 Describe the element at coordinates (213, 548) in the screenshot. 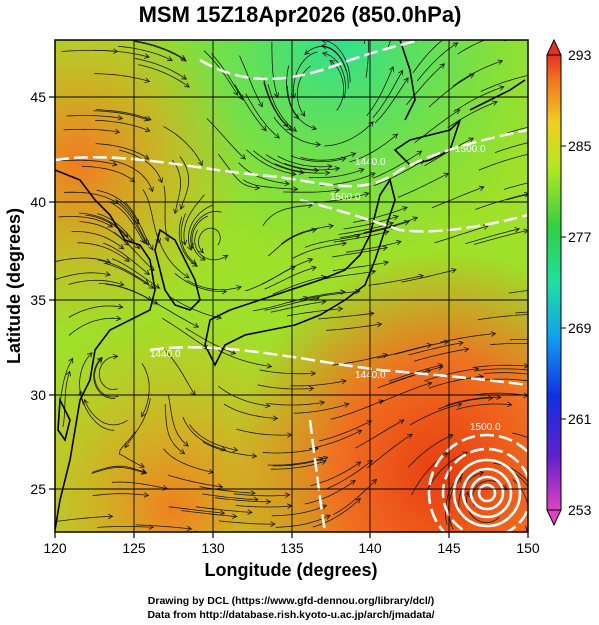

I see `x-tick-label: 130` at that location.